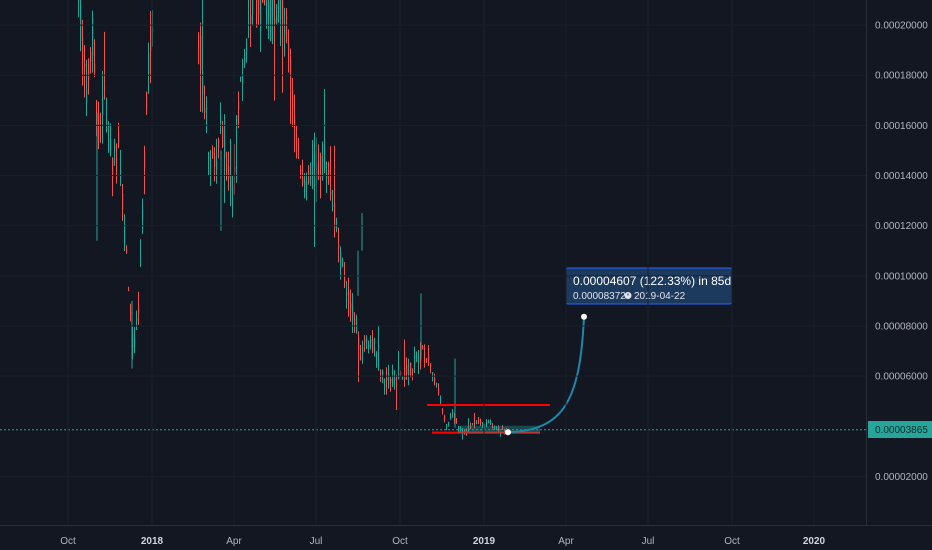 Image resolution: width=932 pixels, height=550 pixels. What do you see at coordinates (900, 429) in the screenshot?
I see `current-price-tag` at bounding box center [900, 429].